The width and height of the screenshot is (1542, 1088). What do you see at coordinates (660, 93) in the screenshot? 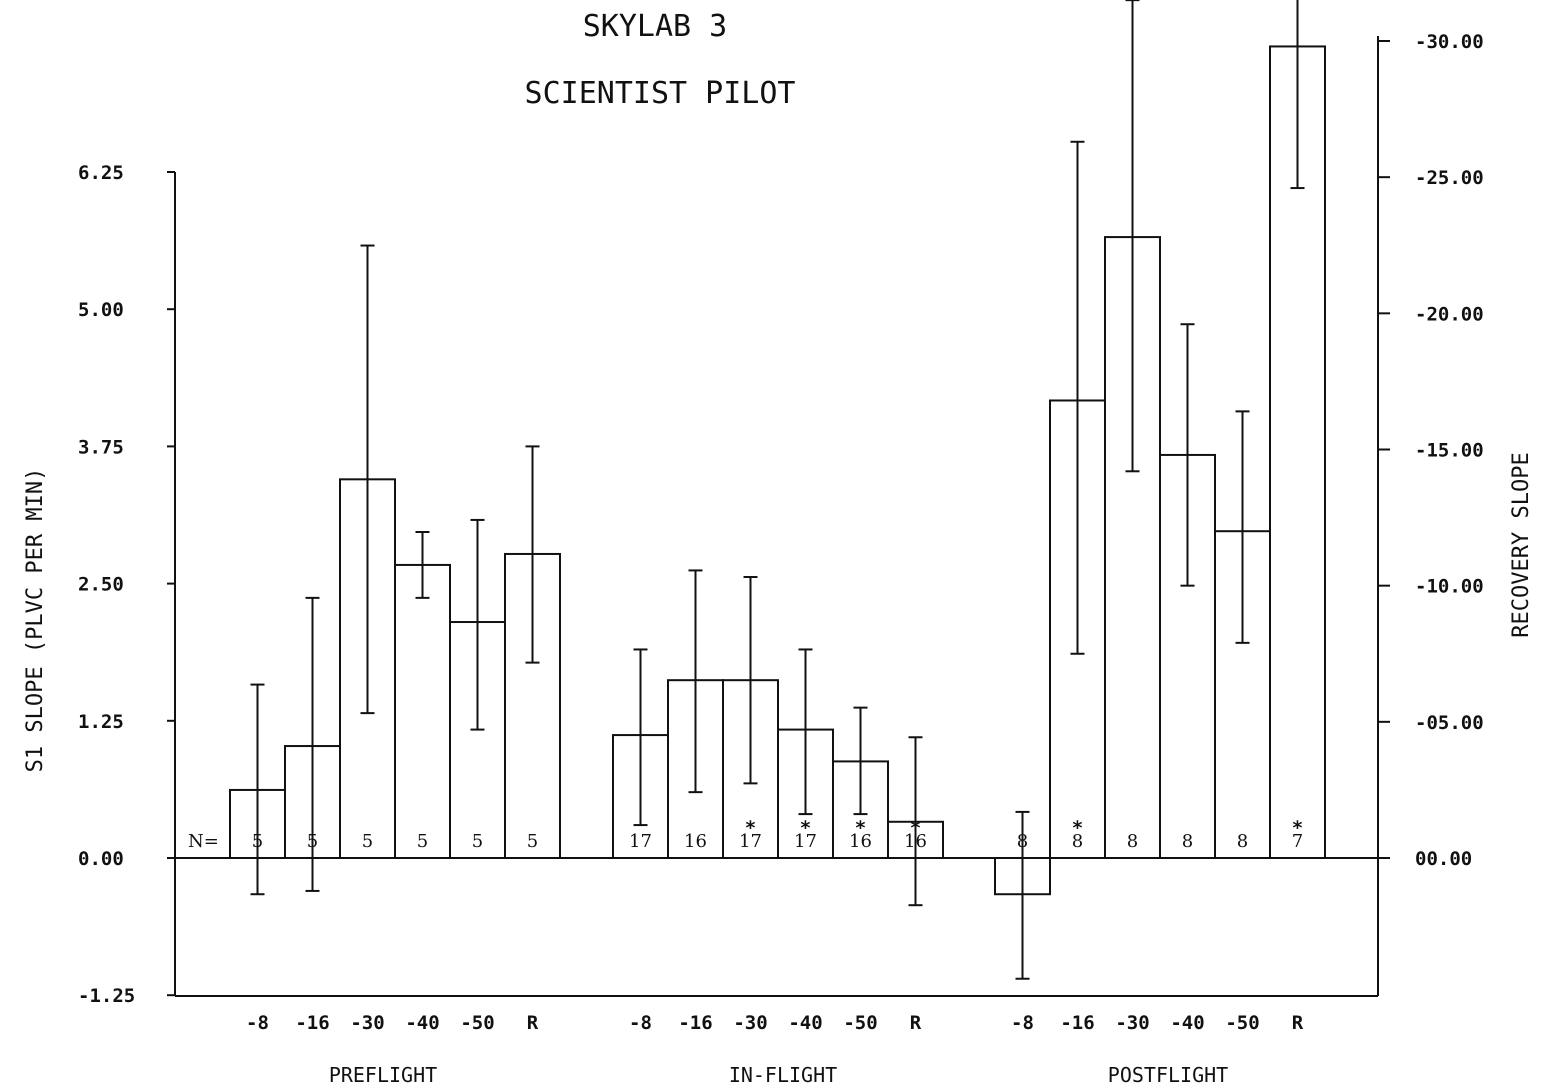
I see `chart-subtitle: SCIENTIST PILOT` at bounding box center [660, 93].